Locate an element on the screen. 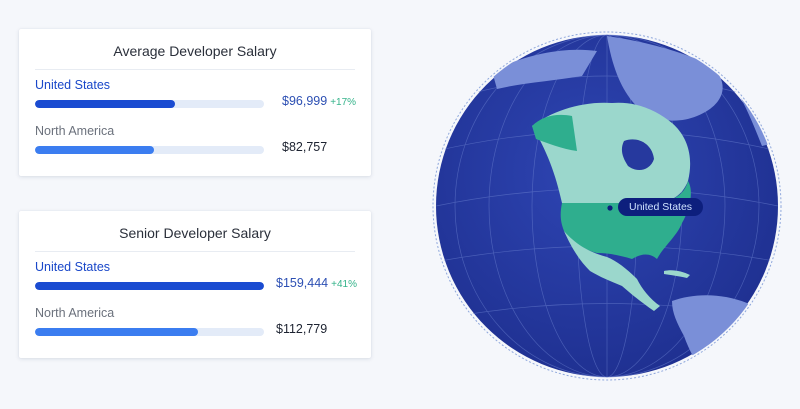  salary-value: $96,999 +17% is located at coordinates (319, 101).